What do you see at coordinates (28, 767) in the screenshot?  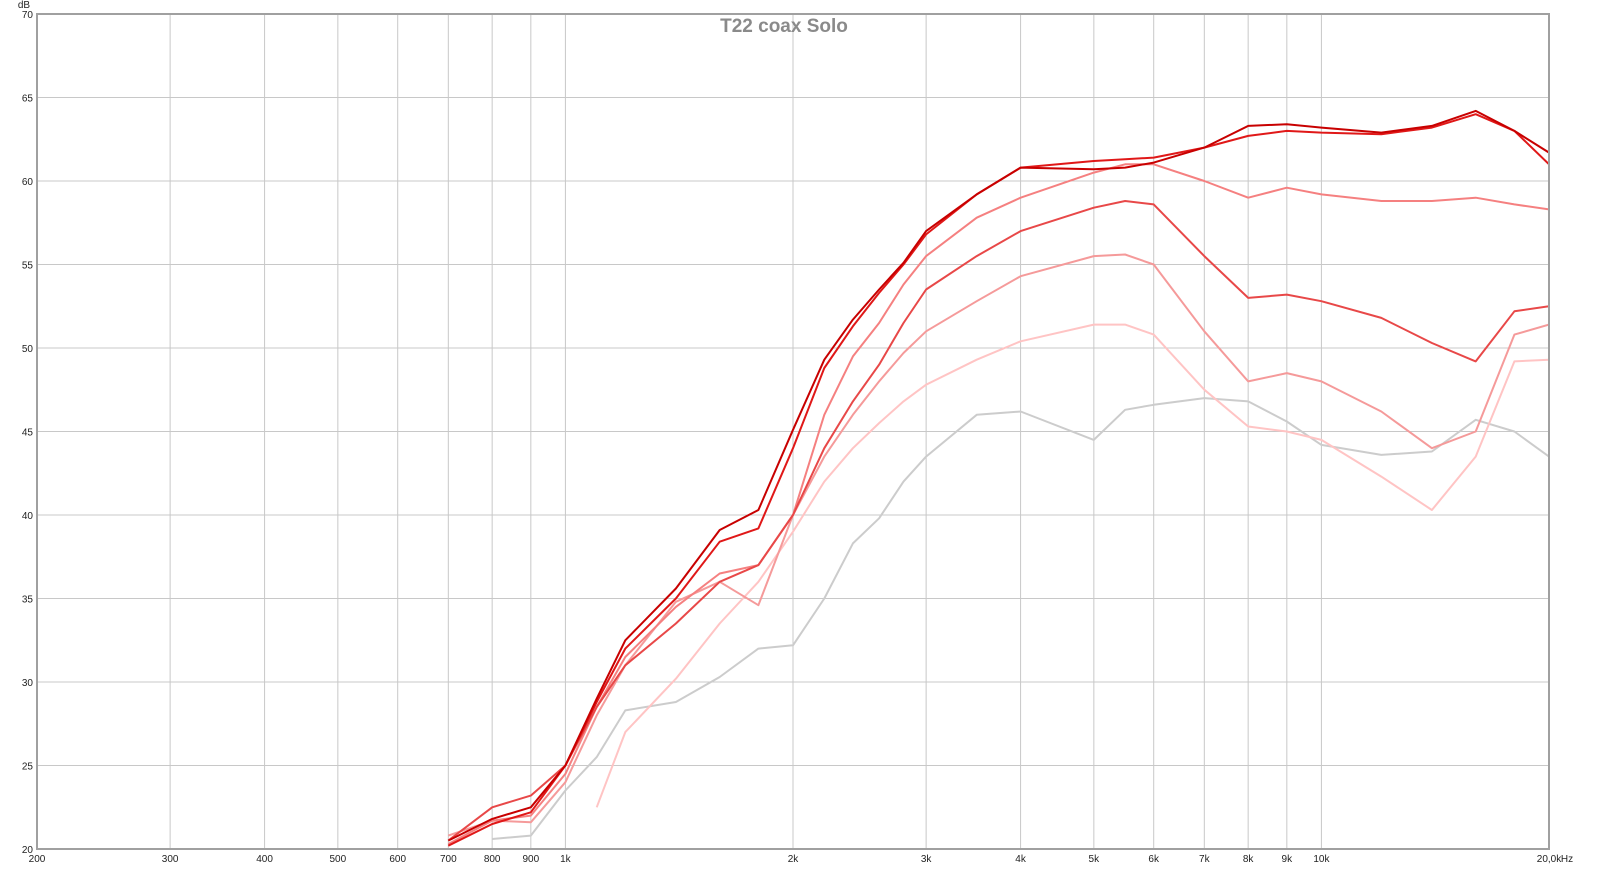 I see `y-tick-label: 25` at bounding box center [28, 767].